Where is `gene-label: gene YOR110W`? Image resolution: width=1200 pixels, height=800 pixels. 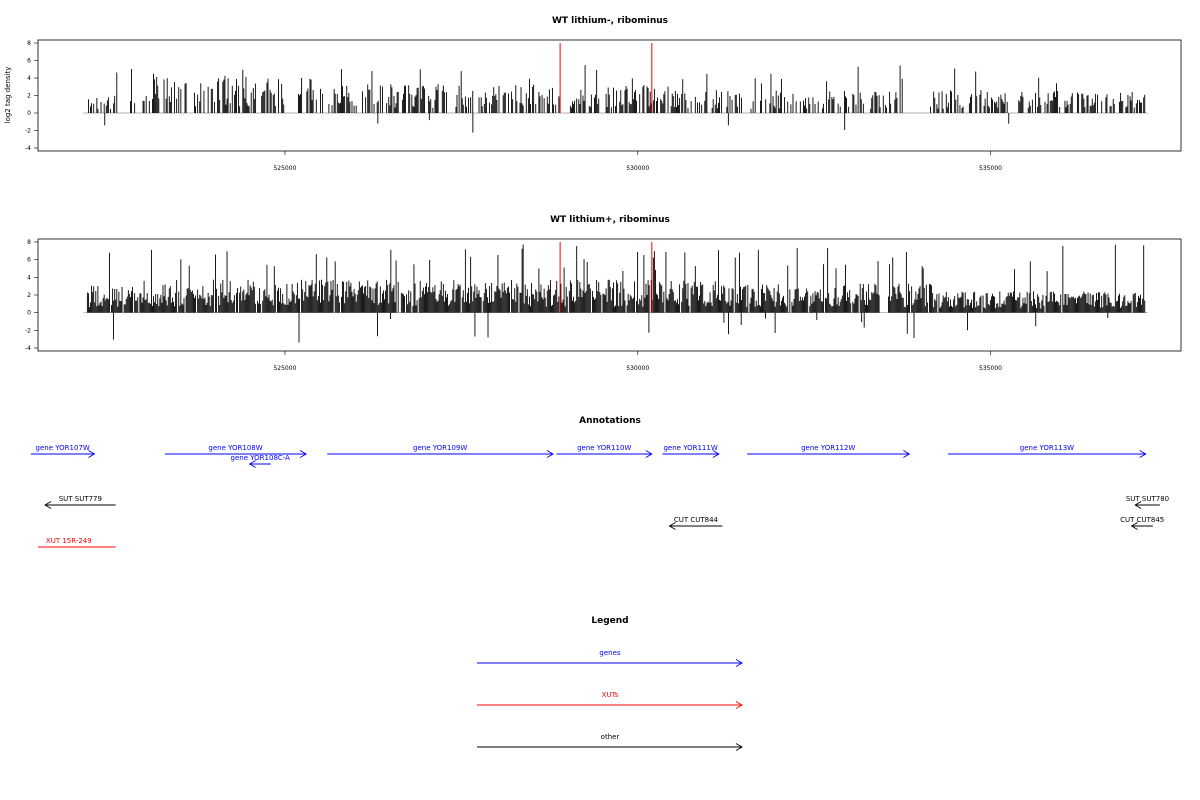
gene-label: gene YOR110W is located at coordinates (604, 448).